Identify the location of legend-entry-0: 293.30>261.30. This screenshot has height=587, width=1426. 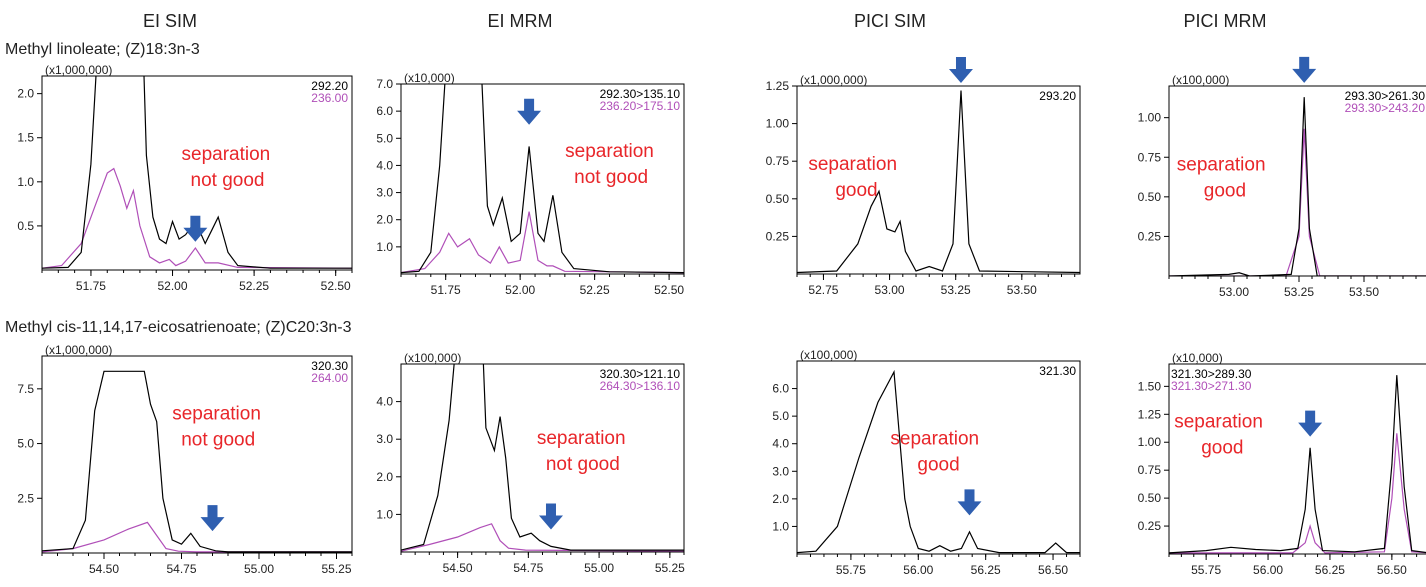
(1385, 96).